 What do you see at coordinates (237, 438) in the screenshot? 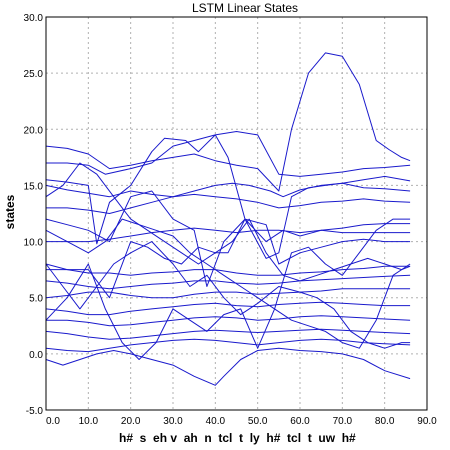
I see `x-axis-phoneme-label: h# s eh v ah n tcl t ly h# tcl t uw h#` at bounding box center [237, 438].